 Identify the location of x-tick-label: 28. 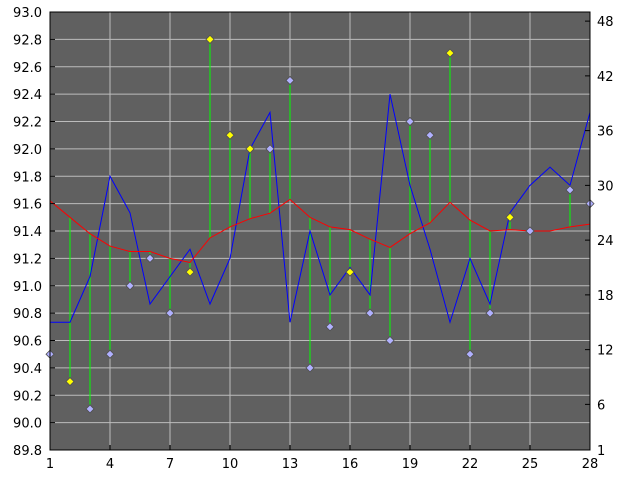
(590, 464).